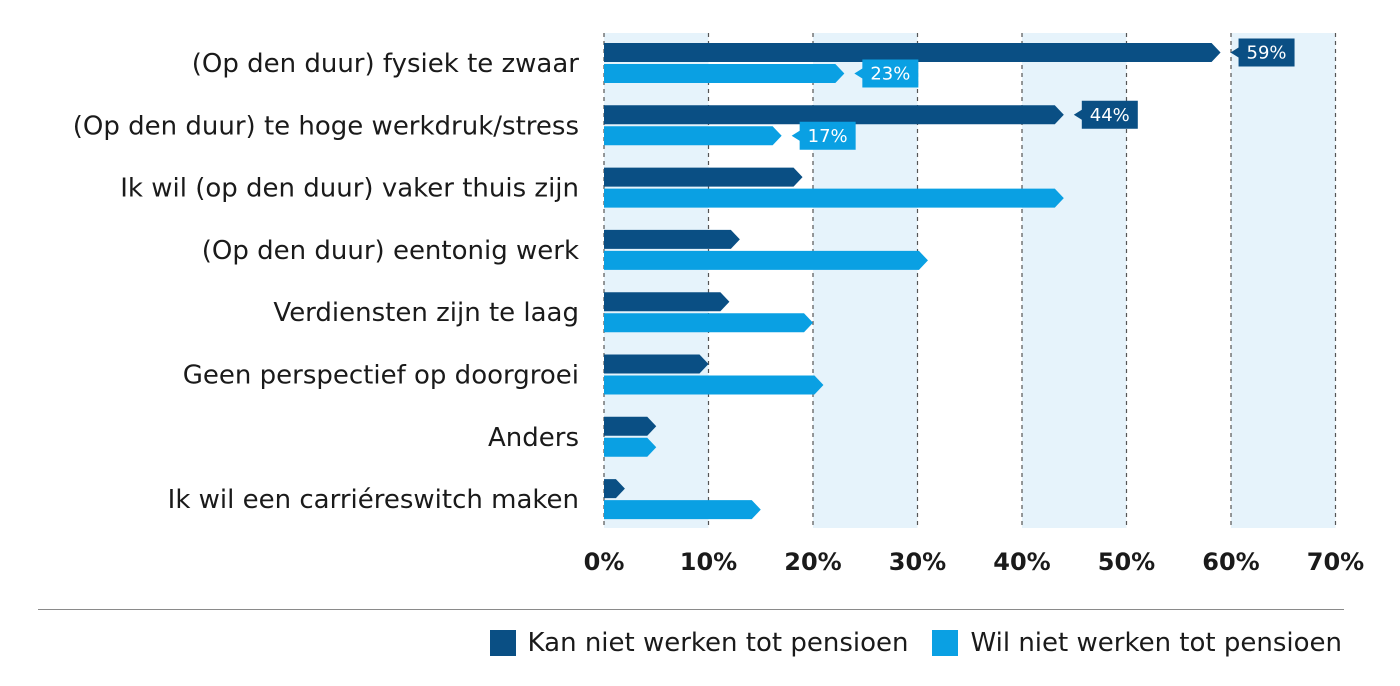 The image size is (1400, 686). Describe the element at coordinates (373, 500) in the screenshot. I see `category-label: Ik wil een carriéreswitch maken` at that location.